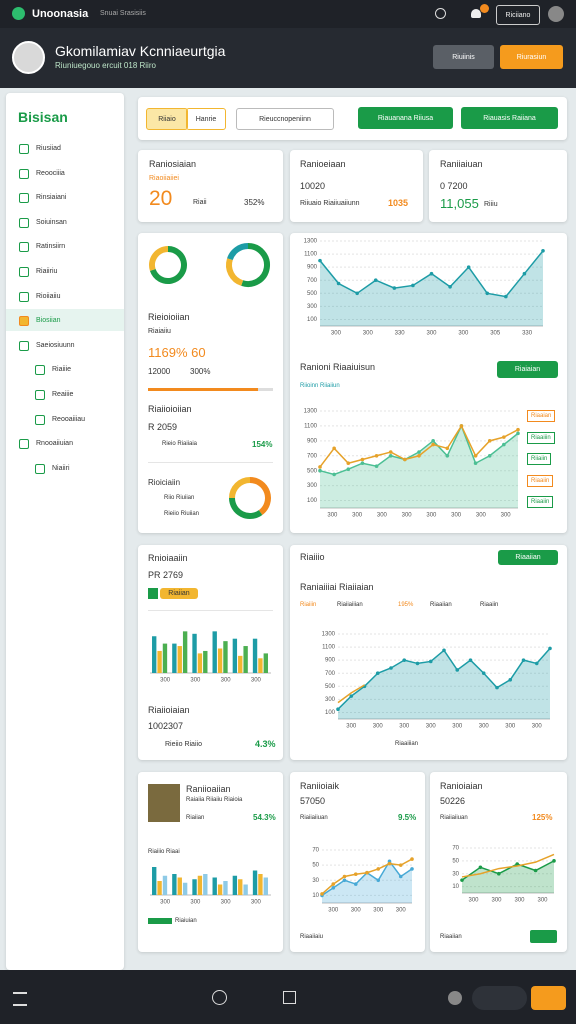 Image resolution: width=576 pixels, height=1024 pixels. I want to click on action-button, so click(548, 998).